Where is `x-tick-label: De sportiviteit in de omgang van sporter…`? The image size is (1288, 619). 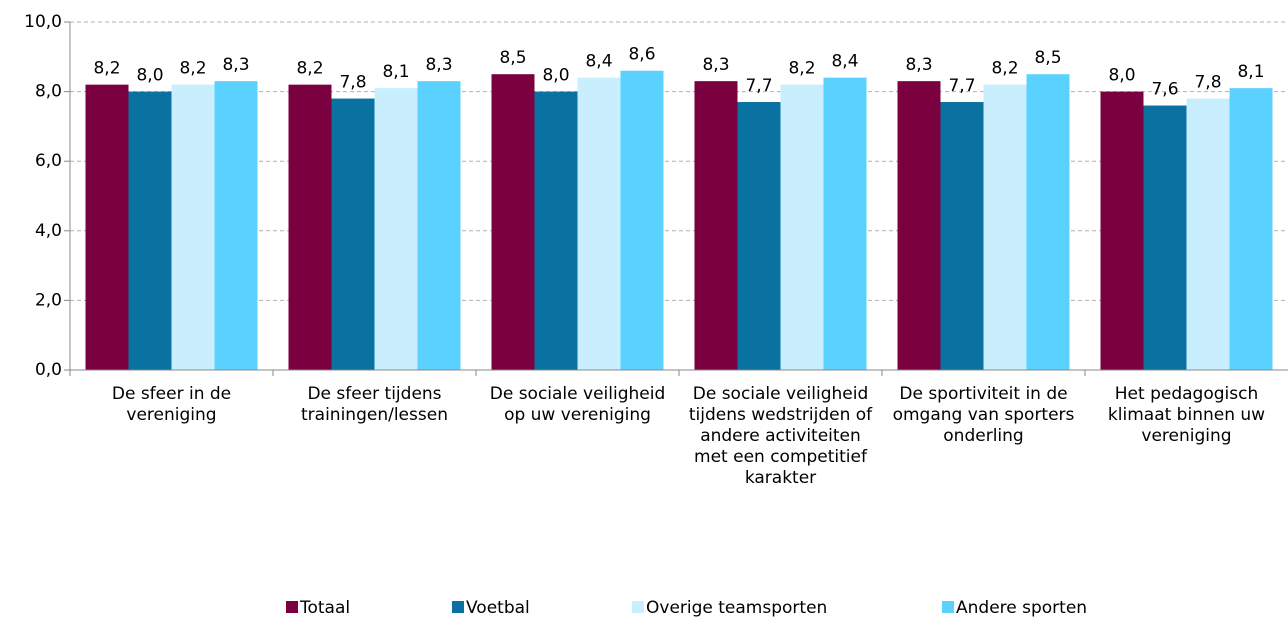 x-tick-label: De sportiviteit in de omgang van sporter… is located at coordinates (983, 415).